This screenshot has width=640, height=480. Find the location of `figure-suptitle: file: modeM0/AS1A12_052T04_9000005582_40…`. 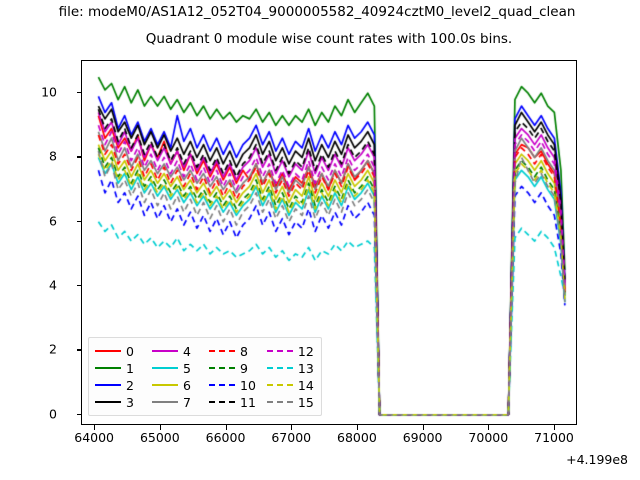

figure-suptitle: file: modeM0/AS1A12_052T04_9000005582_40… is located at coordinates (320, 12).